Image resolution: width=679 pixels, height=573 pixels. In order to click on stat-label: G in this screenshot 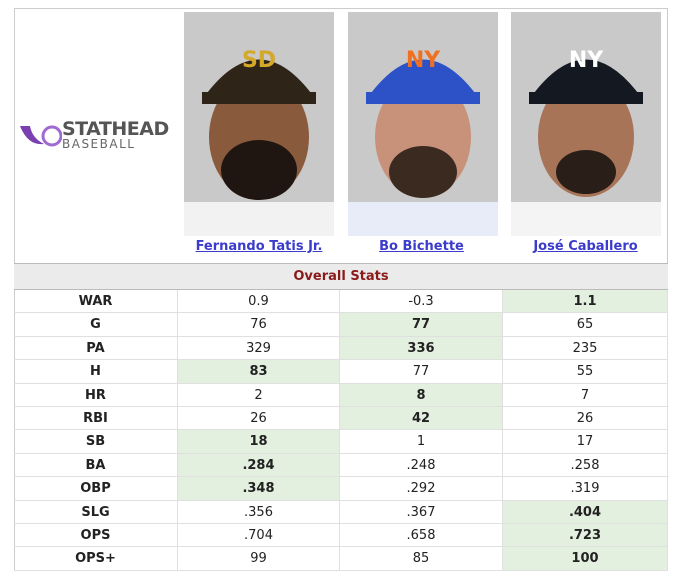, I will do `click(96, 325)`.